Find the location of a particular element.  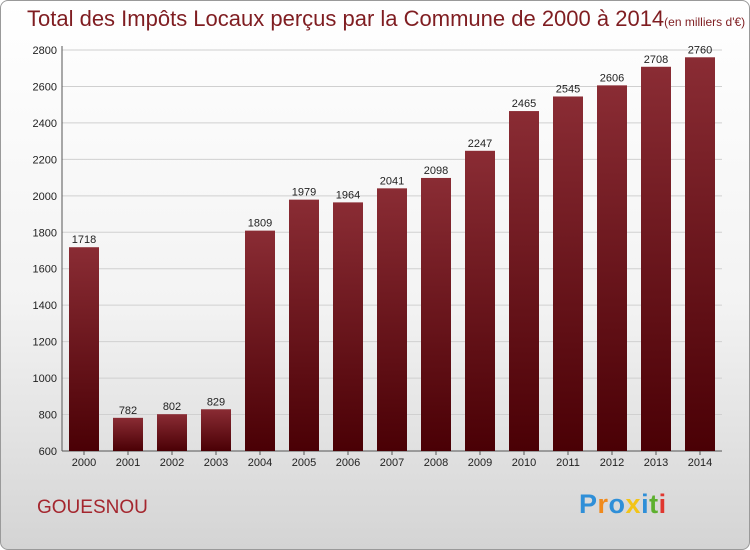

x-tick-label: 2013 is located at coordinates (656, 463).